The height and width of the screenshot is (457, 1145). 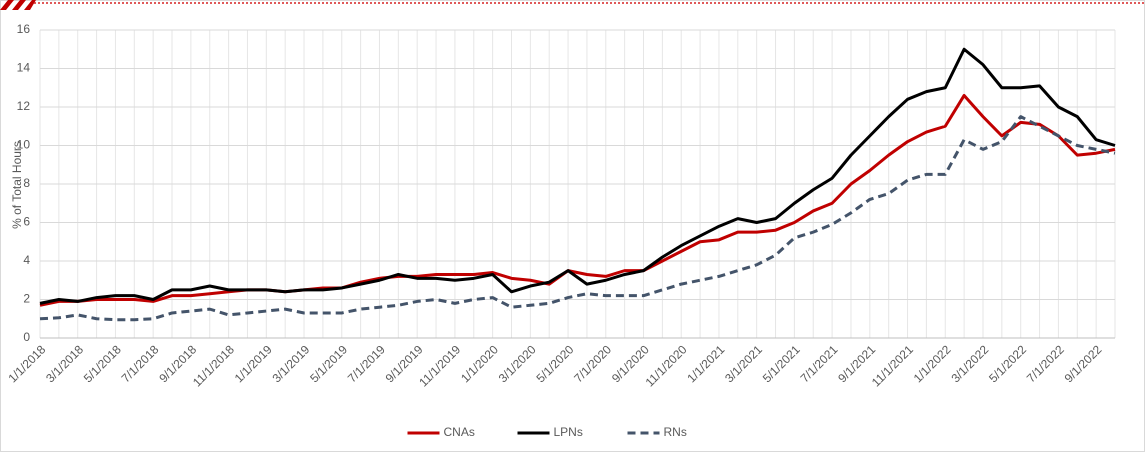 I want to click on y-tick-label: 16, so click(x=24, y=29).